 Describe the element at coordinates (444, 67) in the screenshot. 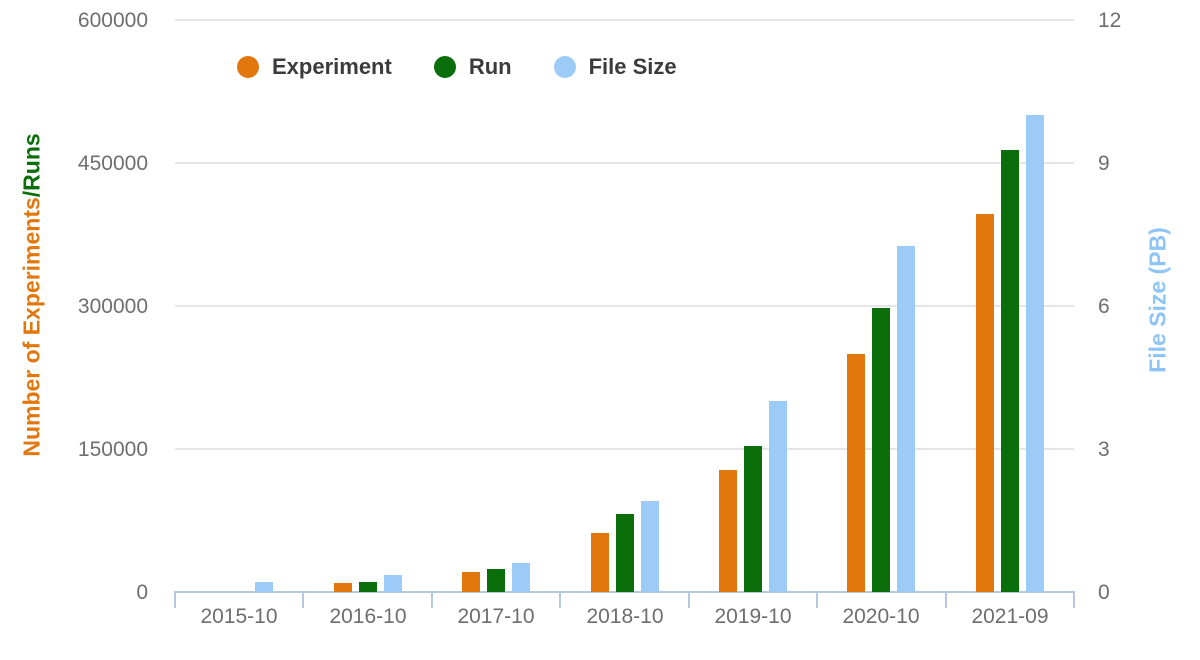

I see `legend-run-dot-icon` at that location.